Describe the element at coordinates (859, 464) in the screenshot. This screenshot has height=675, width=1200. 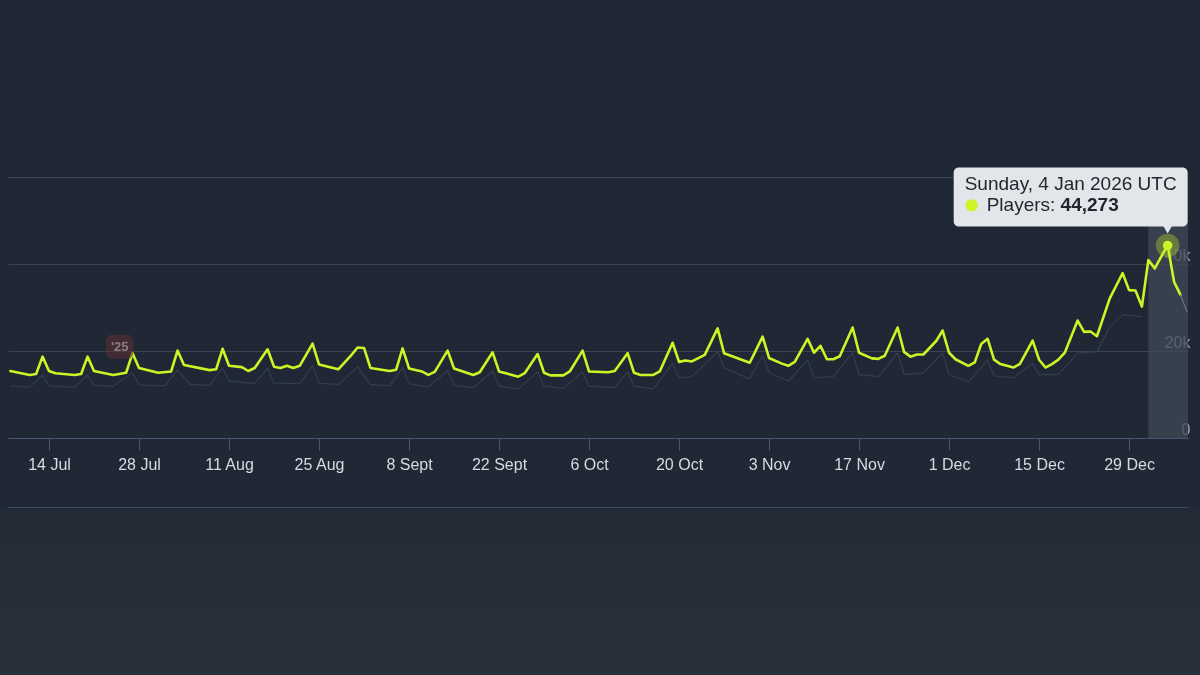
I see `x-tick-label: 17 Nov` at that location.